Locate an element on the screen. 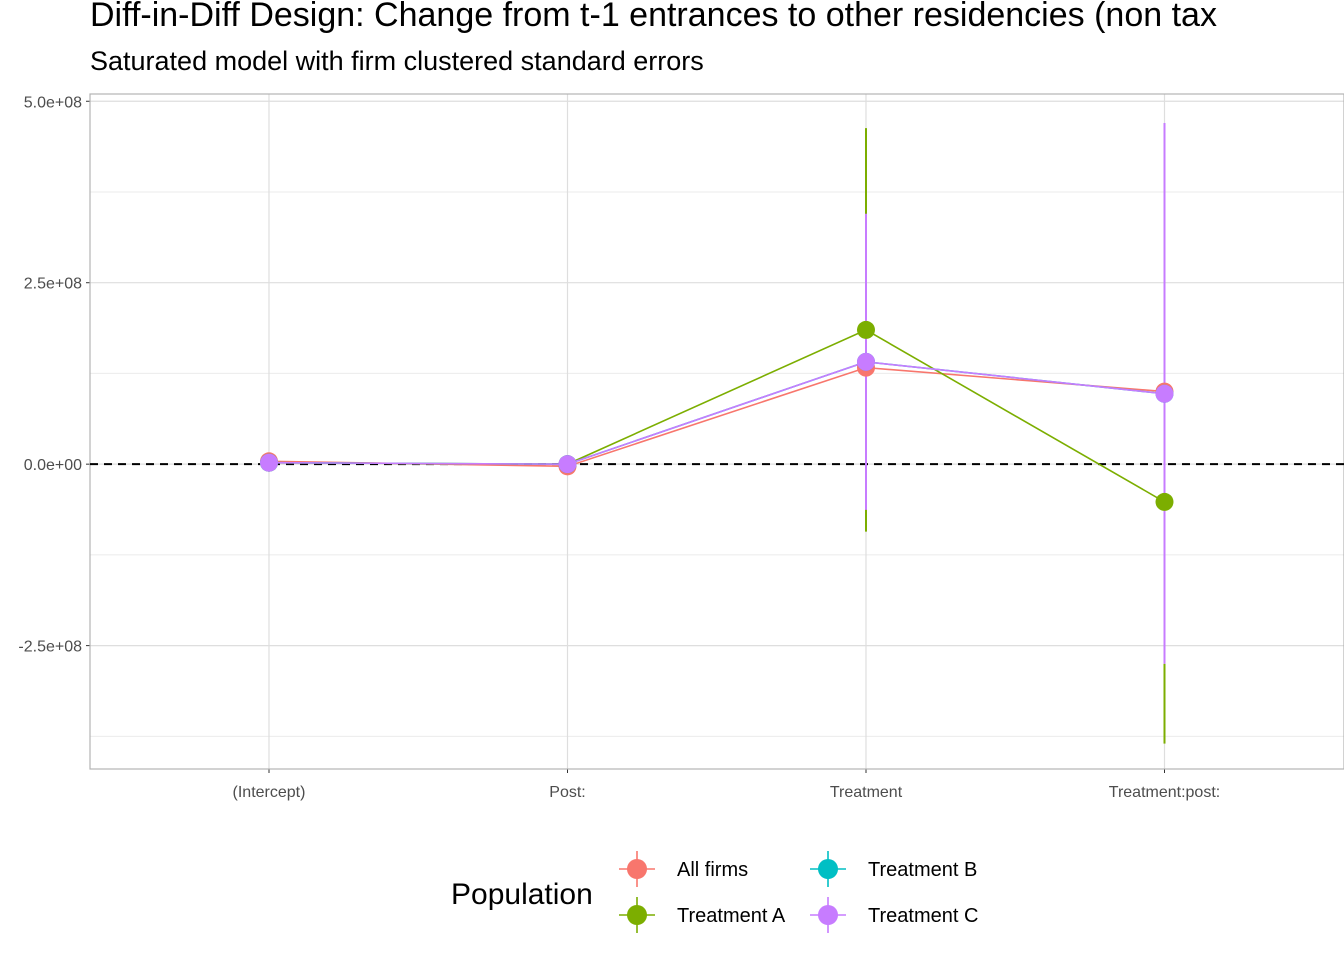 Image resolution: width=1344 pixels, height=960 pixels. series-line-all-firms is located at coordinates (716, 417).